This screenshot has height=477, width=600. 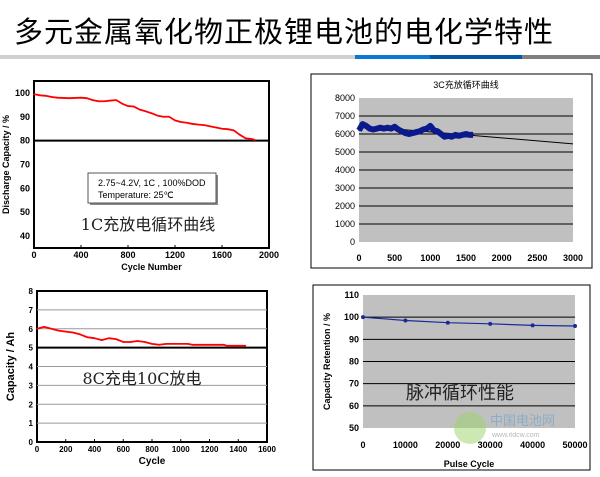 What do you see at coordinates (11, 367) in the screenshot?
I see `y-axis-label: Capacity / Ah` at bounding box center [11, 367].